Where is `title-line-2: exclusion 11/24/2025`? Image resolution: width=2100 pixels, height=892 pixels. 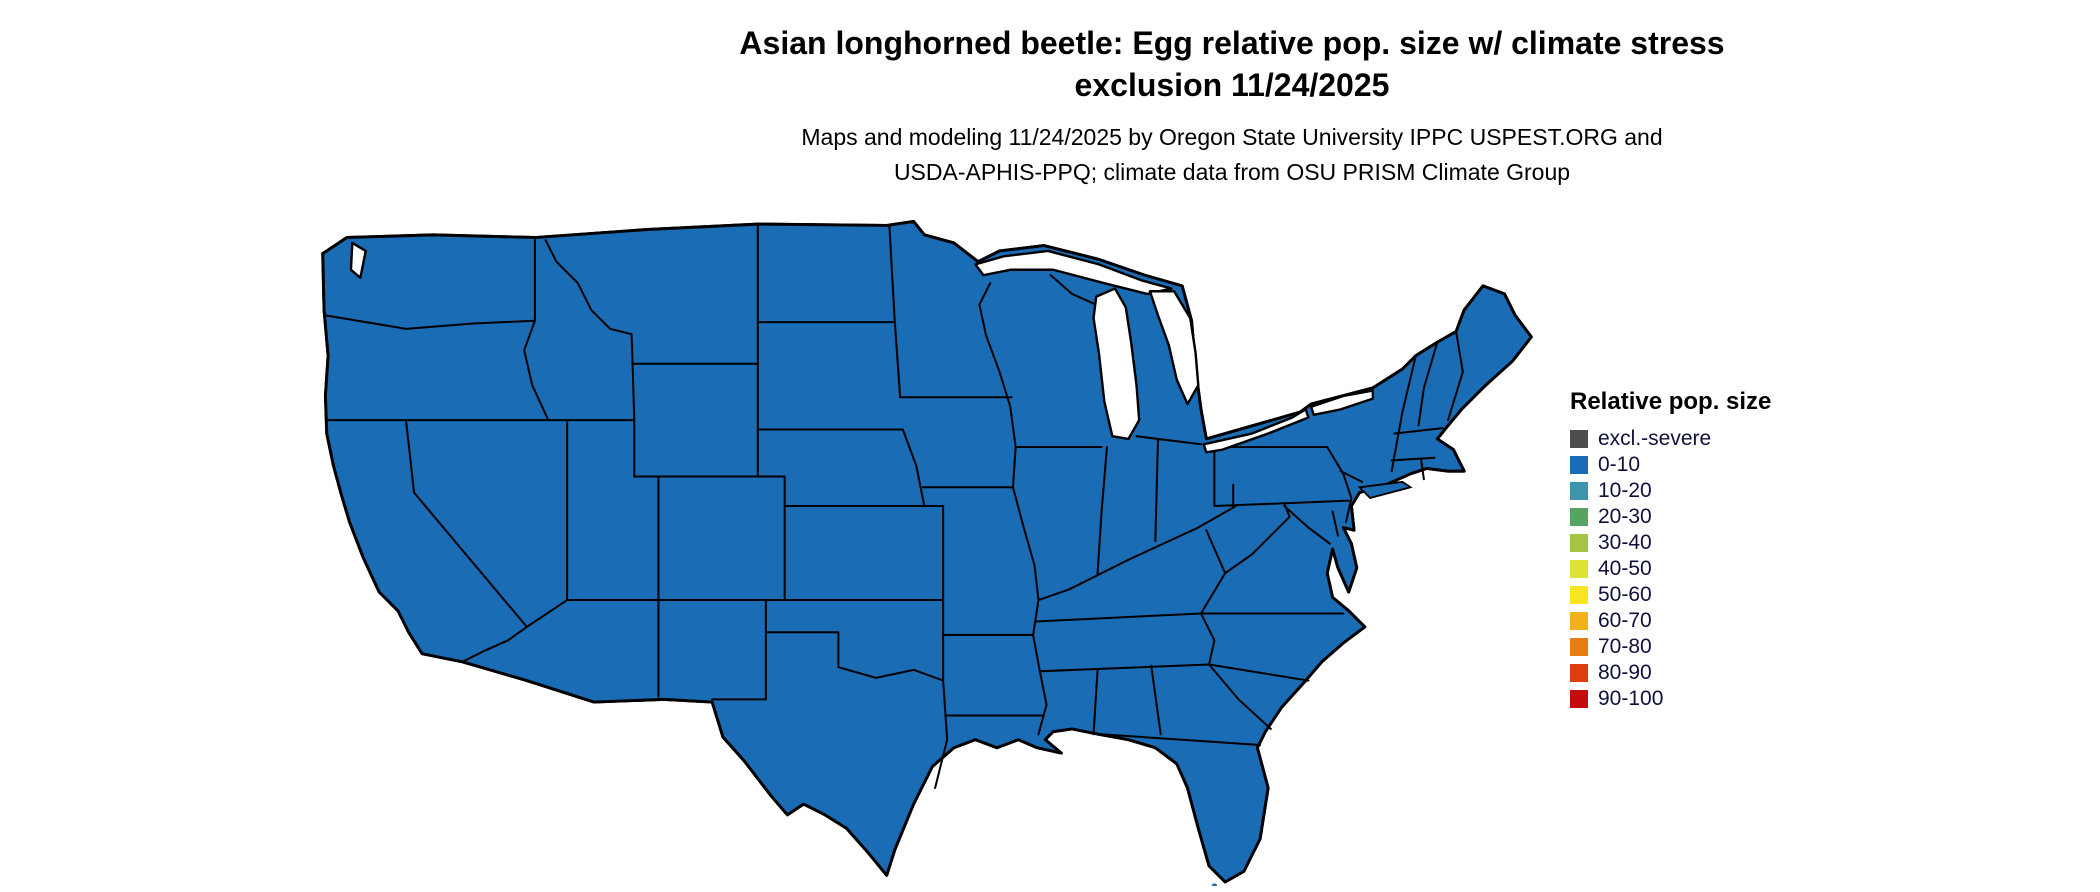 title-line-2: exclusion 11/24/2025 is located at coordinates (1232, 85).